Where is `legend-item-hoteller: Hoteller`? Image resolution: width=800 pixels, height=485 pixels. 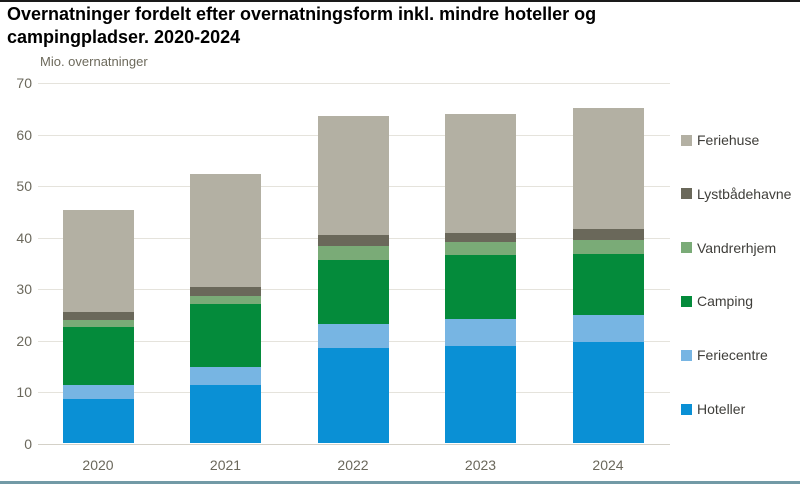
legend-item-hoteller: Hoteller is located at coordinates (713, 409).